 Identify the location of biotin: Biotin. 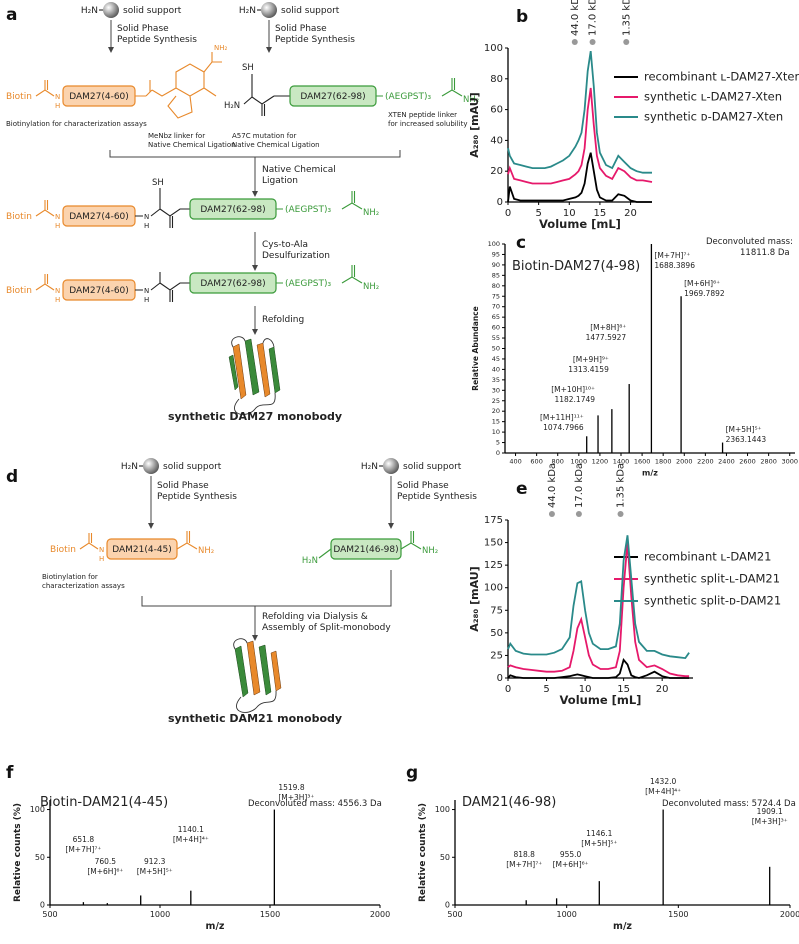
(63, 550).